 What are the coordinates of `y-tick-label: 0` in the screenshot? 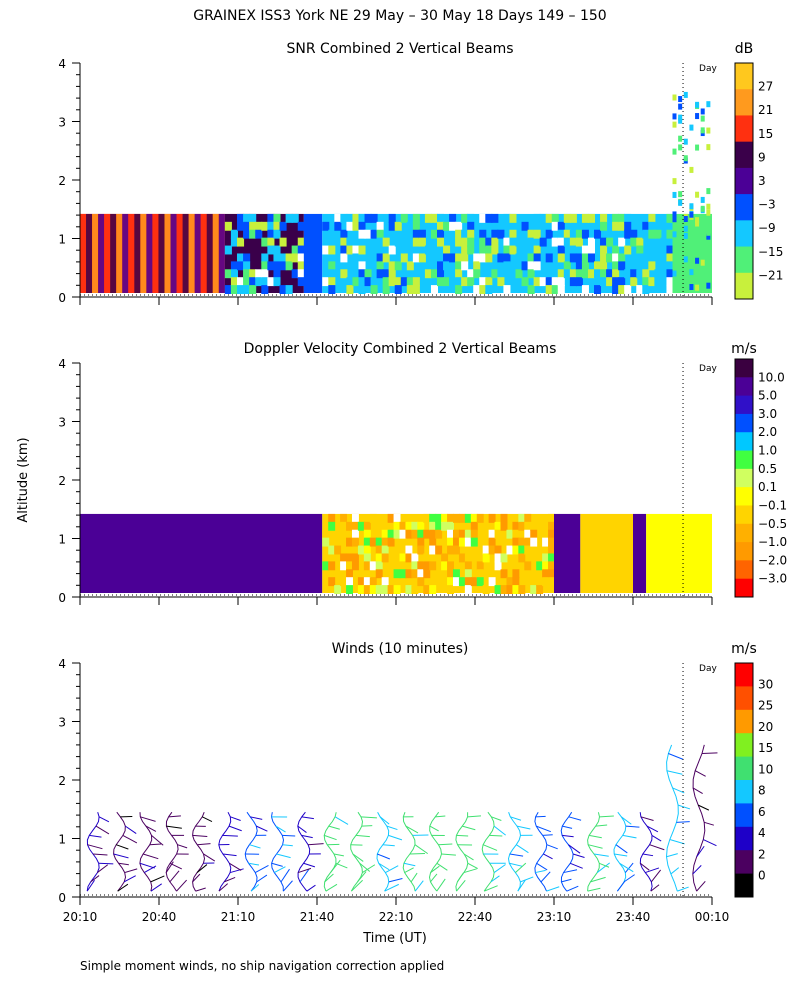 It's located at (62, 898).